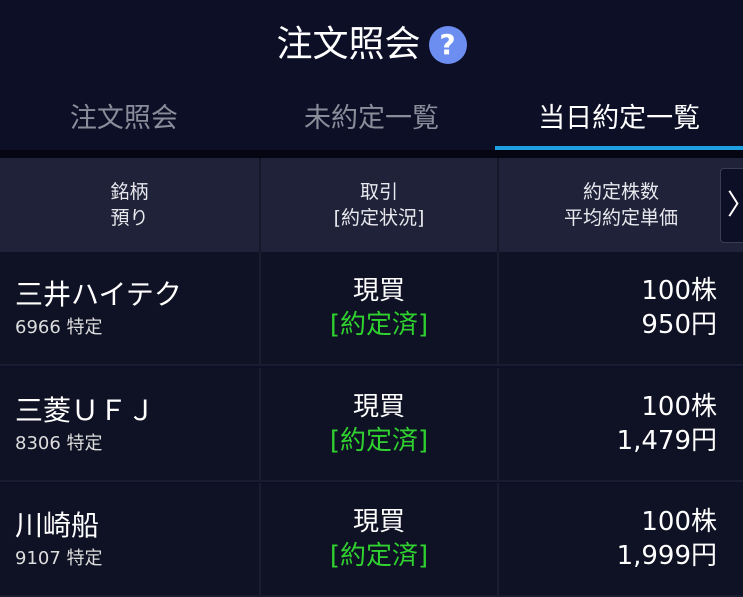 This screenshot has height=597, width=743. Describe the element at coordinates (666, 556) in the screenshot. I see `avg-price: 1,999円` at that location.